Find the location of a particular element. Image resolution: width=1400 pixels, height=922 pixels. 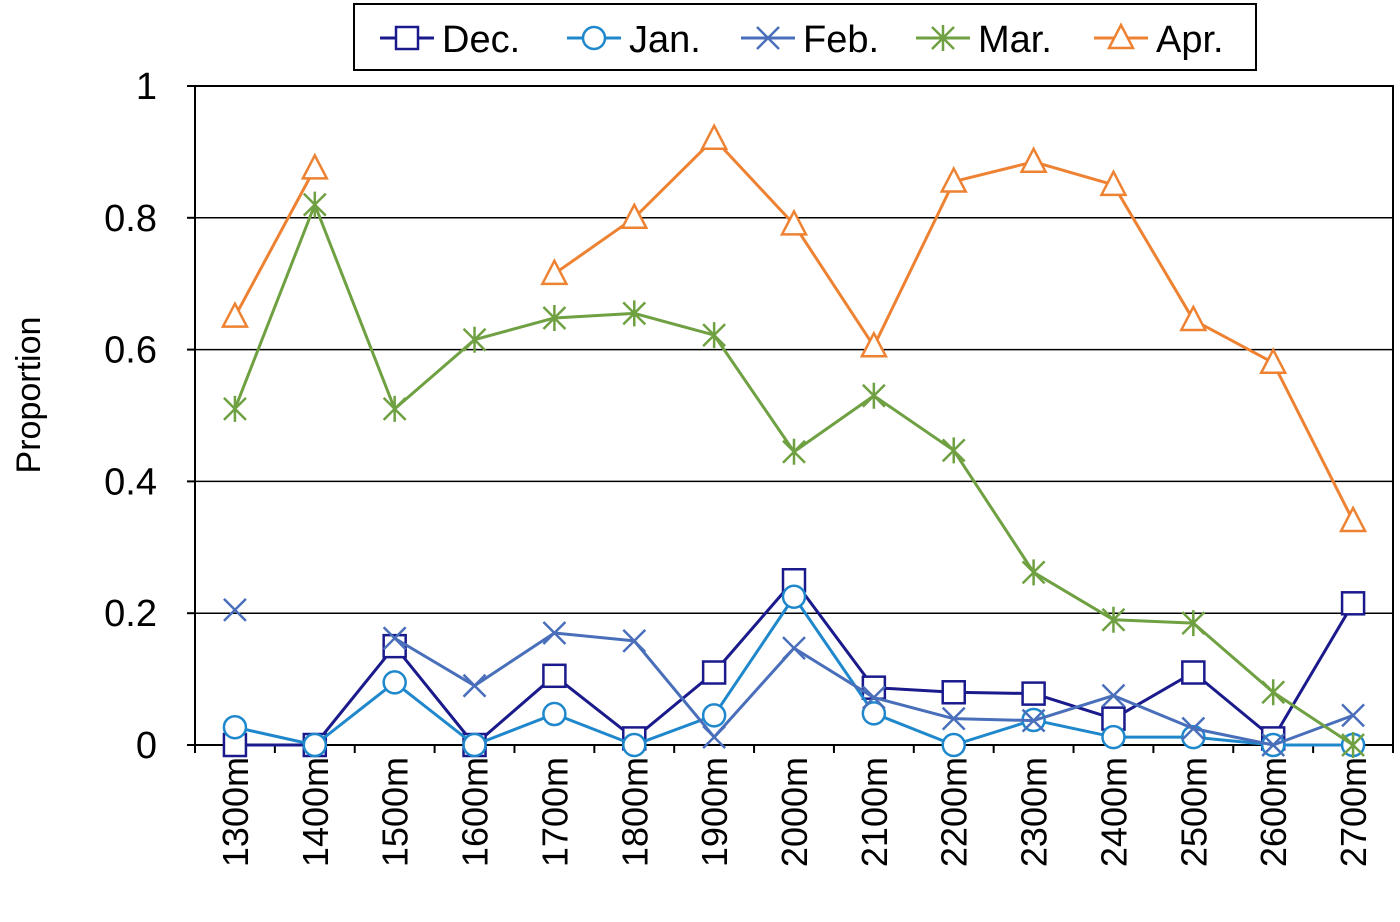

x-tick-label: 2400m is located at coordinates (1113, 812).